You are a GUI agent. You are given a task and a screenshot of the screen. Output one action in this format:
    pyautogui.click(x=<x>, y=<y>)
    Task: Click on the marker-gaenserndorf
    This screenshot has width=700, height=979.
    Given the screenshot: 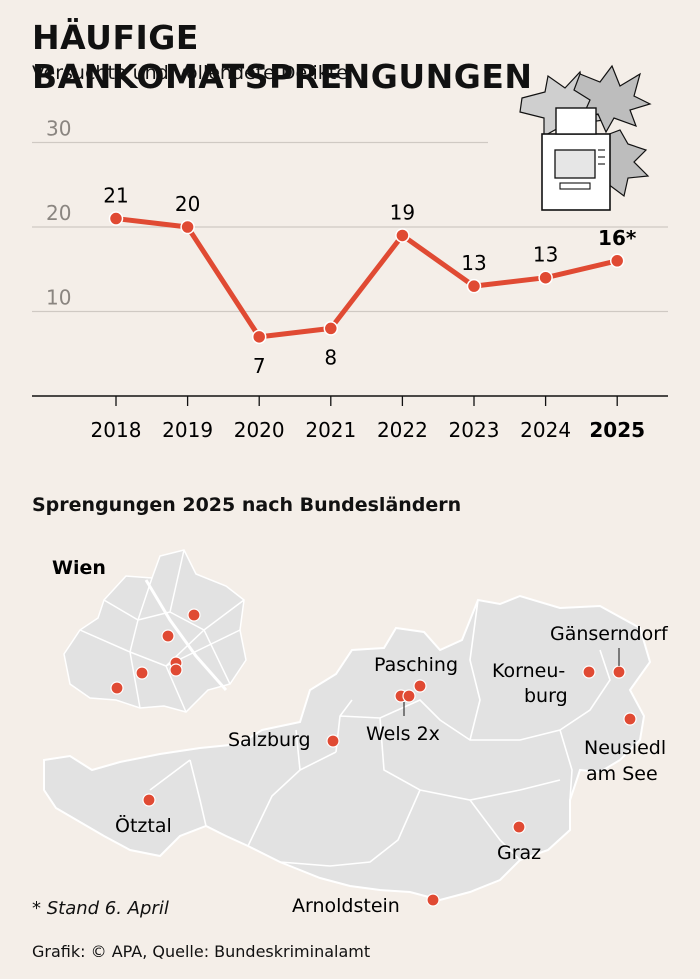 What is the action you would take?
    pyautogui.click(x=619, y=672)
    